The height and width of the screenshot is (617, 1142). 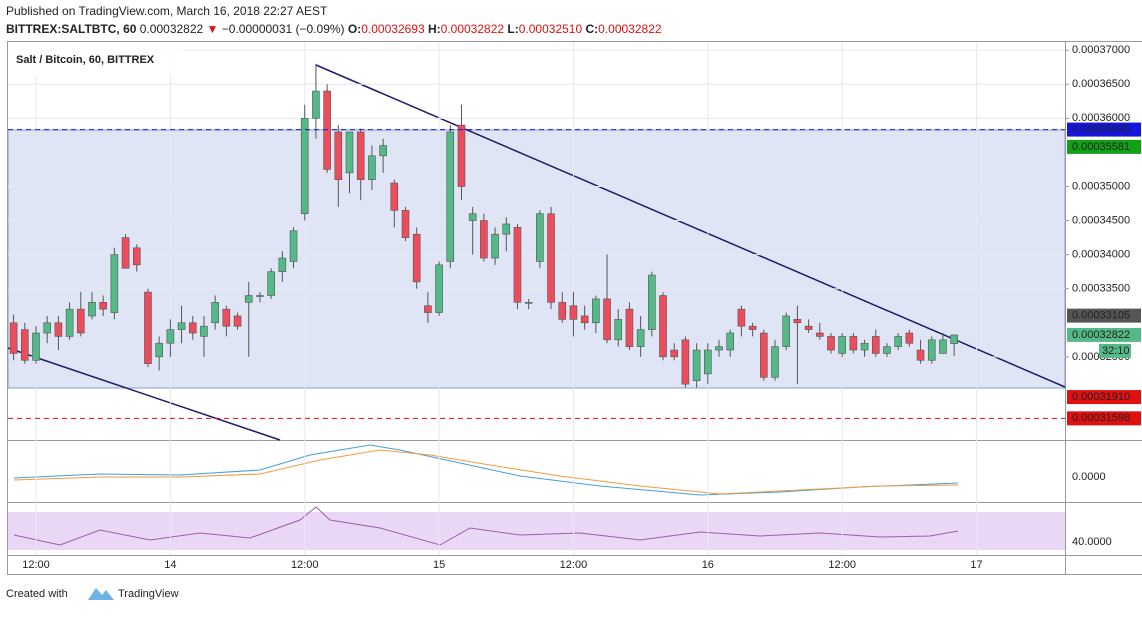 I want to click on chart-title: Salt / Bitcoin, 60, BITTREX, so click(x=85, y=60).